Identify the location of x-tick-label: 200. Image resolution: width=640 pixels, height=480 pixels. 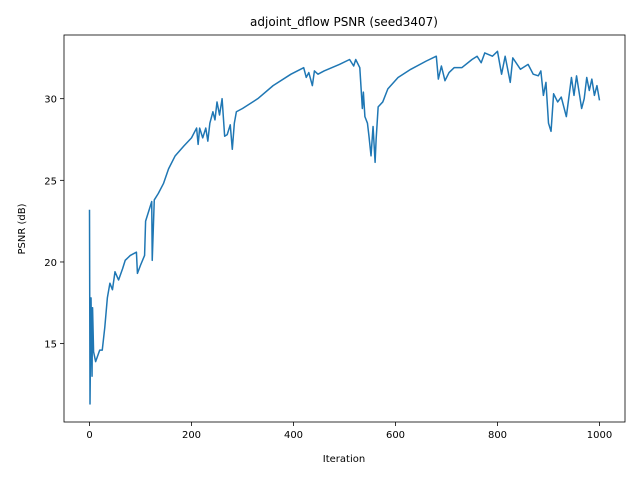
(191, 435).